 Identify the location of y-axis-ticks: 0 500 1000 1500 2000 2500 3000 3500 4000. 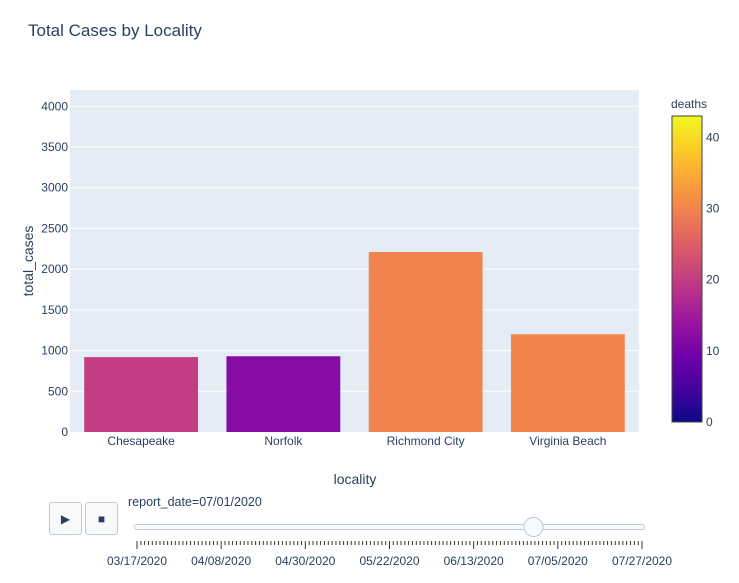
(54, 269).